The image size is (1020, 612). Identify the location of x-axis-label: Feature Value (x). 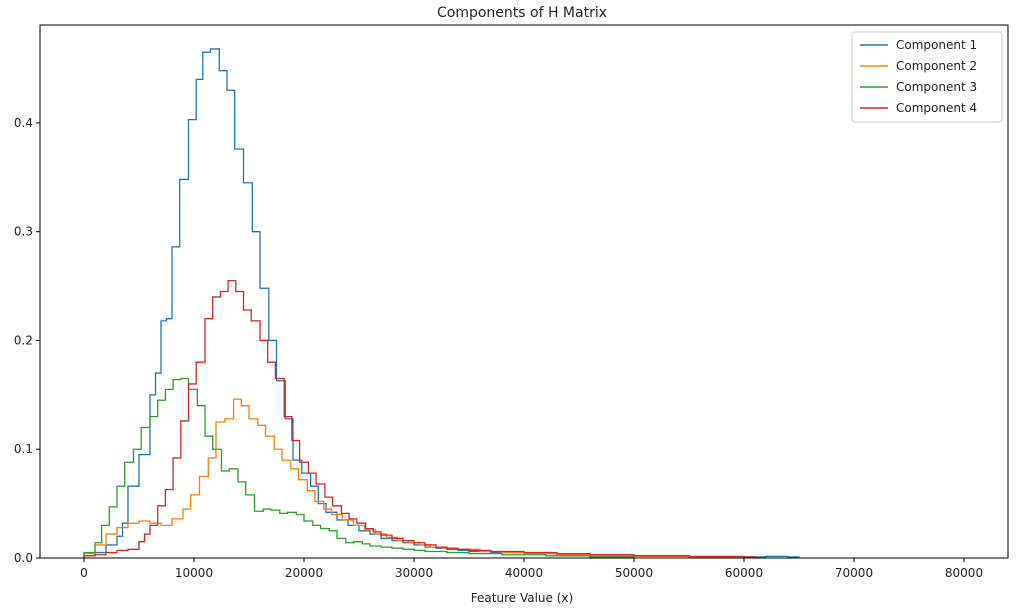
(522, 598).